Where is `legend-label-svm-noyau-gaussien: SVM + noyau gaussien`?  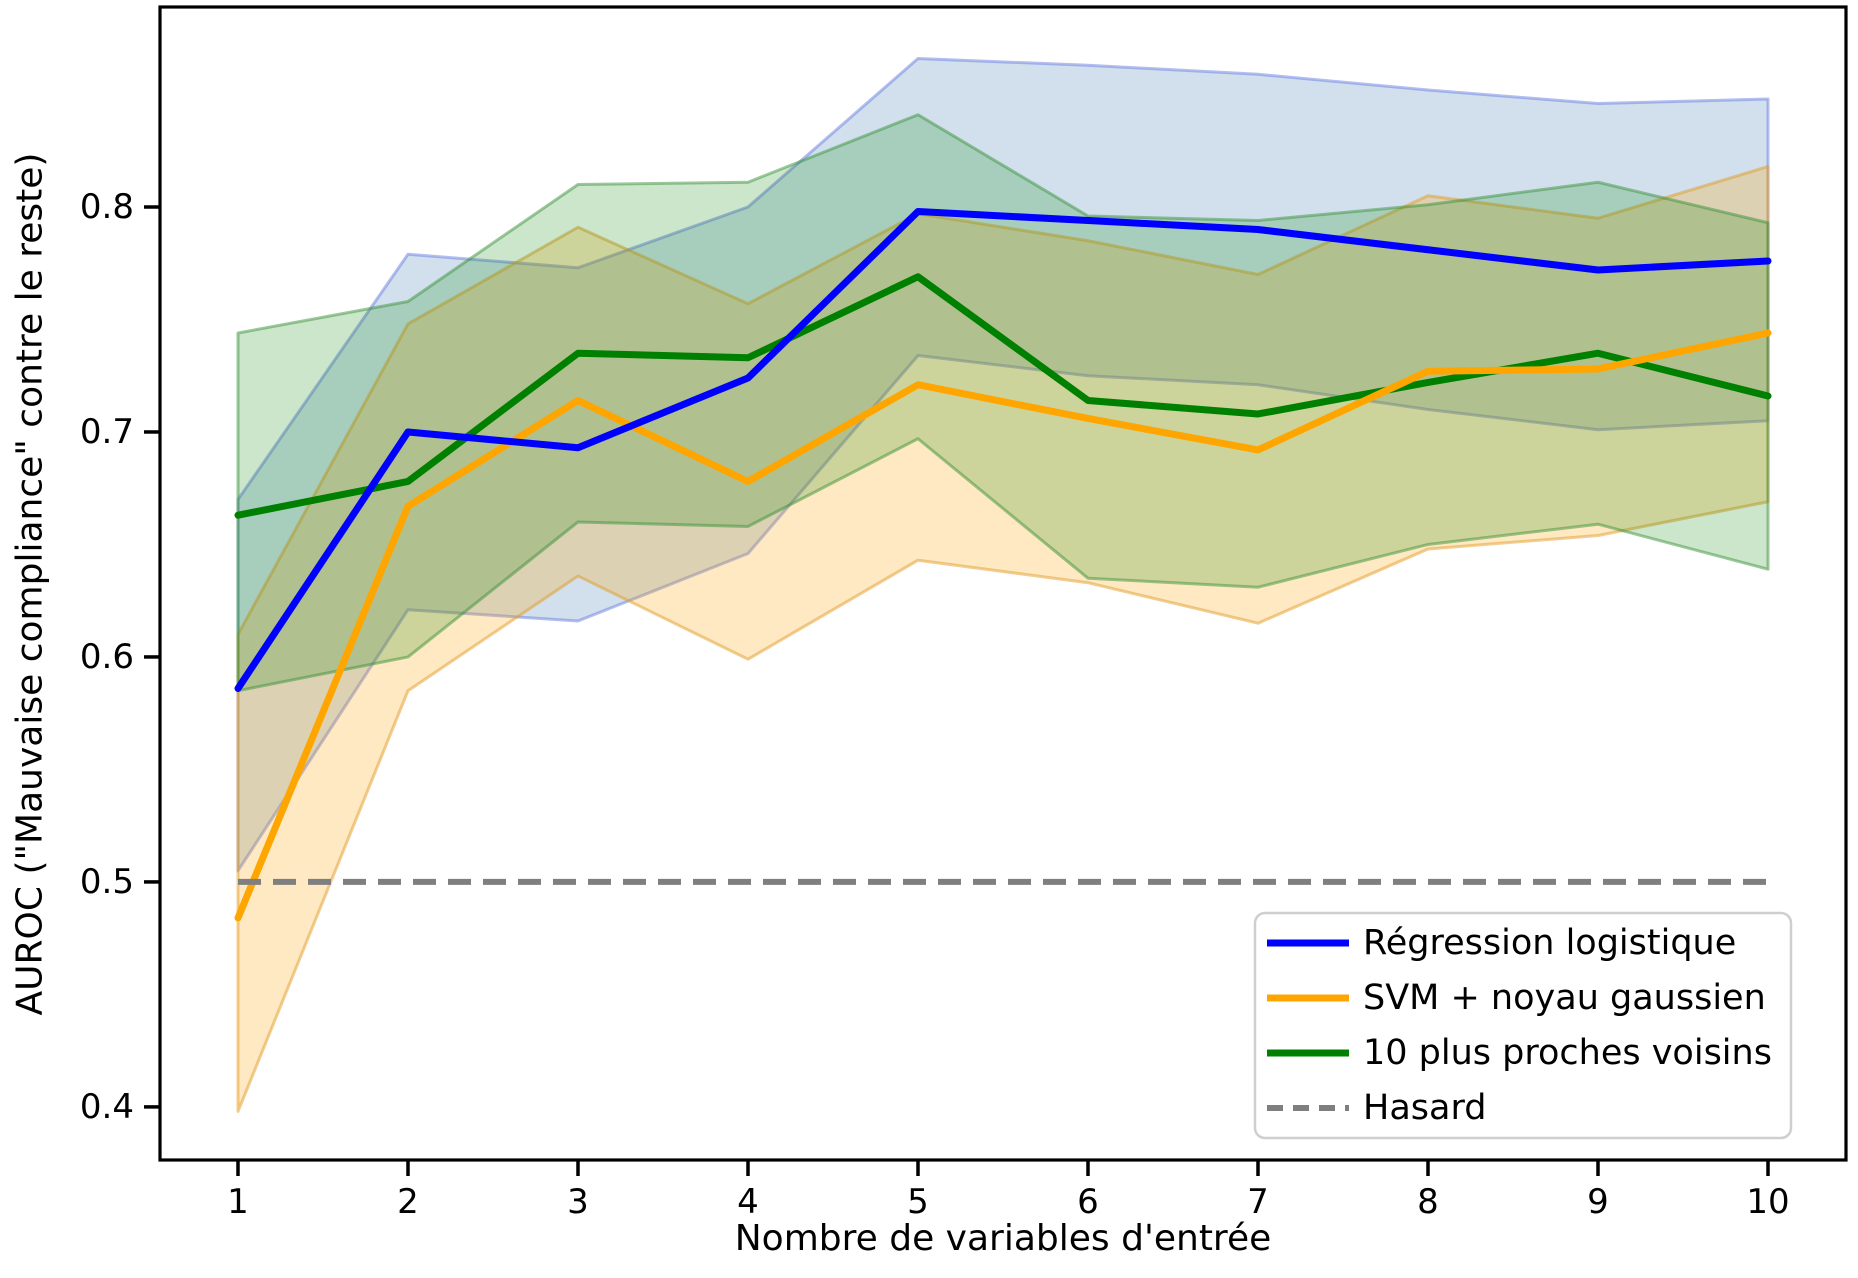
legend-label-svm-noyau-gaussien: SVM + noyau gaussien is located at coordinates (1564, 998).